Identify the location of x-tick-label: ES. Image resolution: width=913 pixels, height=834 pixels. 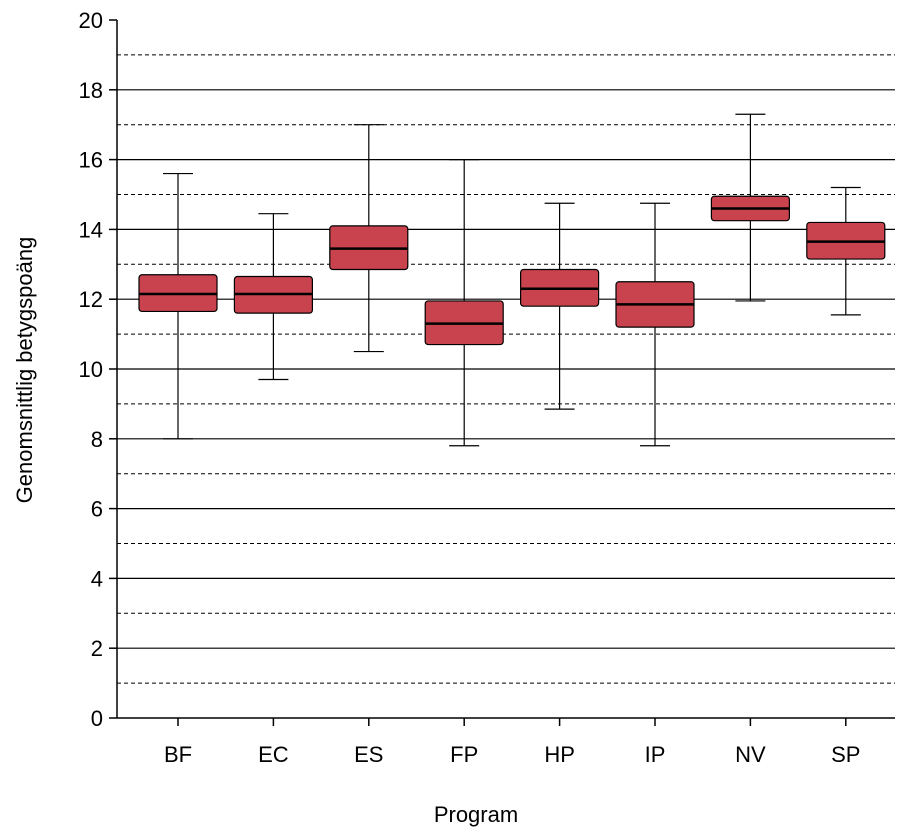
(368, 754).